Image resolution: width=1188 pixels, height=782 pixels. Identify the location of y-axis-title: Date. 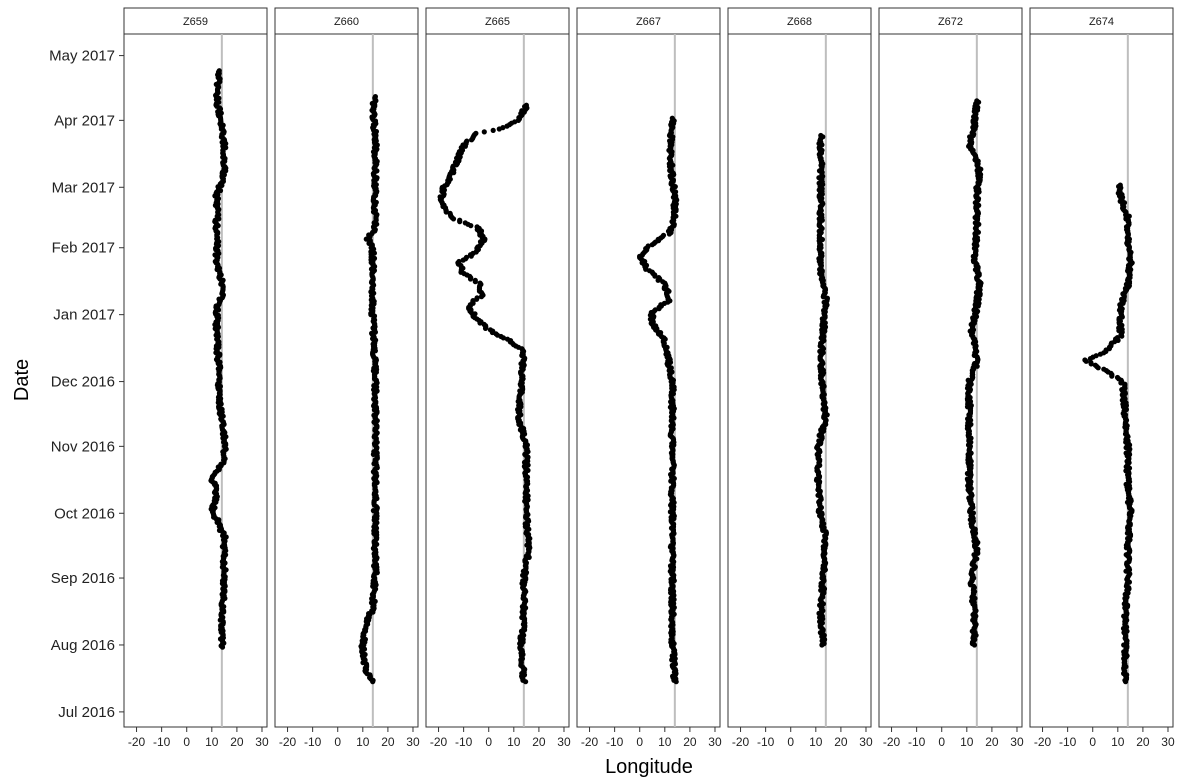
(22, 380).